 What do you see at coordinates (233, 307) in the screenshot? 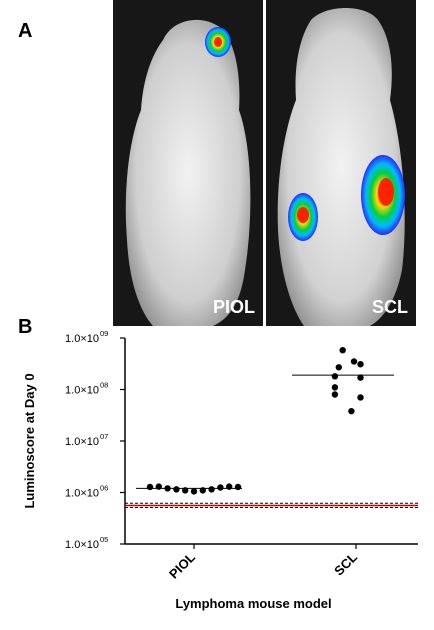
I see `piol-label: PIOL` at bounding box center [233, 307].